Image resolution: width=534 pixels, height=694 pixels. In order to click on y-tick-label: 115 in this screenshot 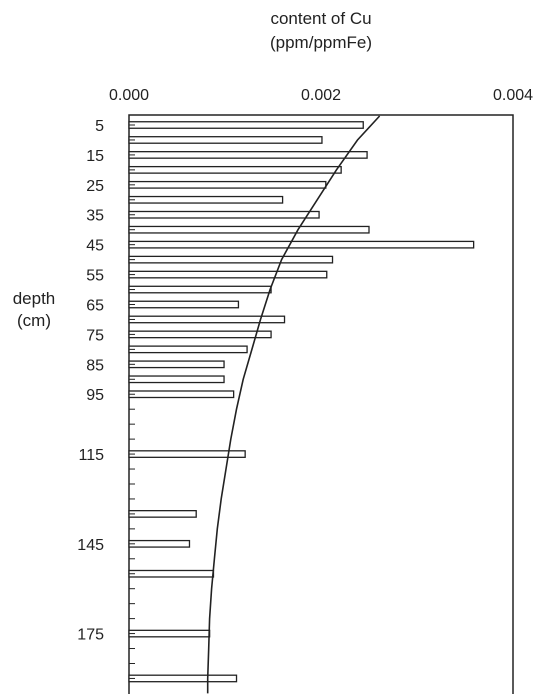, I will do `click(91, 455)`.